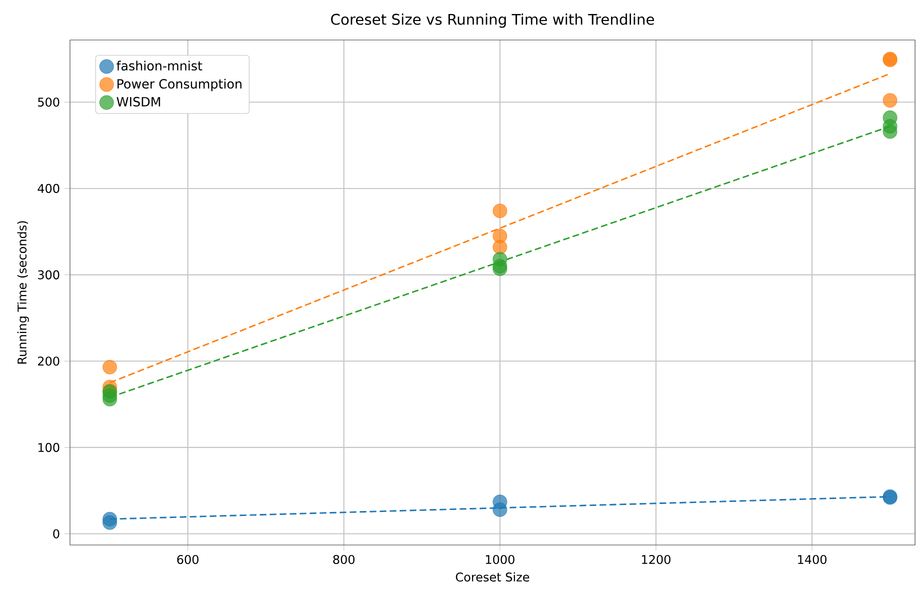 The width and height of the screenshot is (916, 592). I want to click on y-tick-label: 300, so click(49, 275).